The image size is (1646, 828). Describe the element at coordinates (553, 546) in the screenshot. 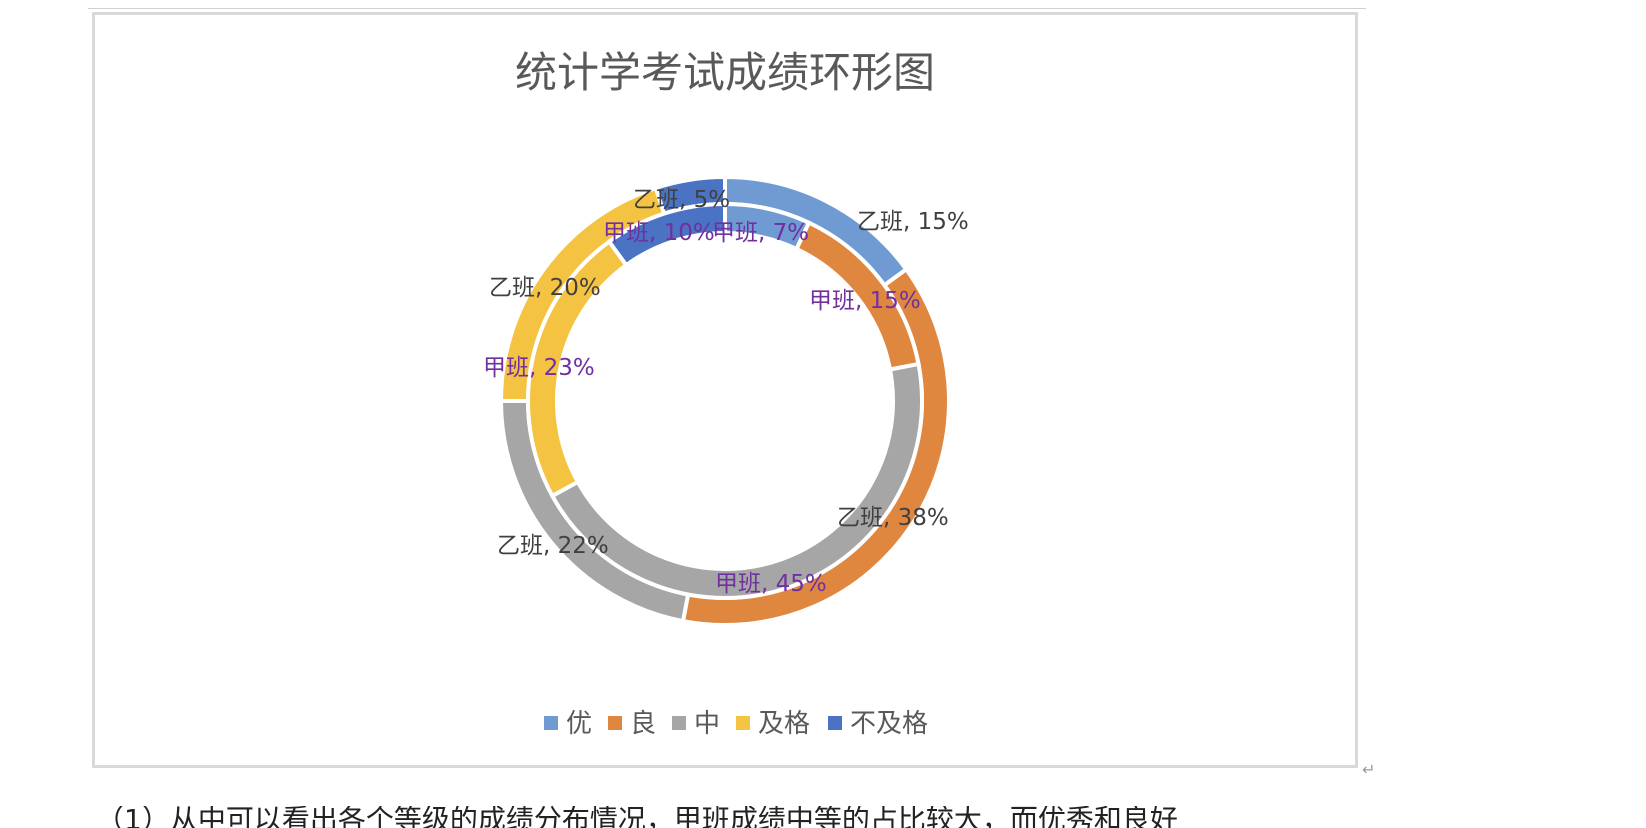

I see `outer-data-label: 乙班, 22%` at that location.